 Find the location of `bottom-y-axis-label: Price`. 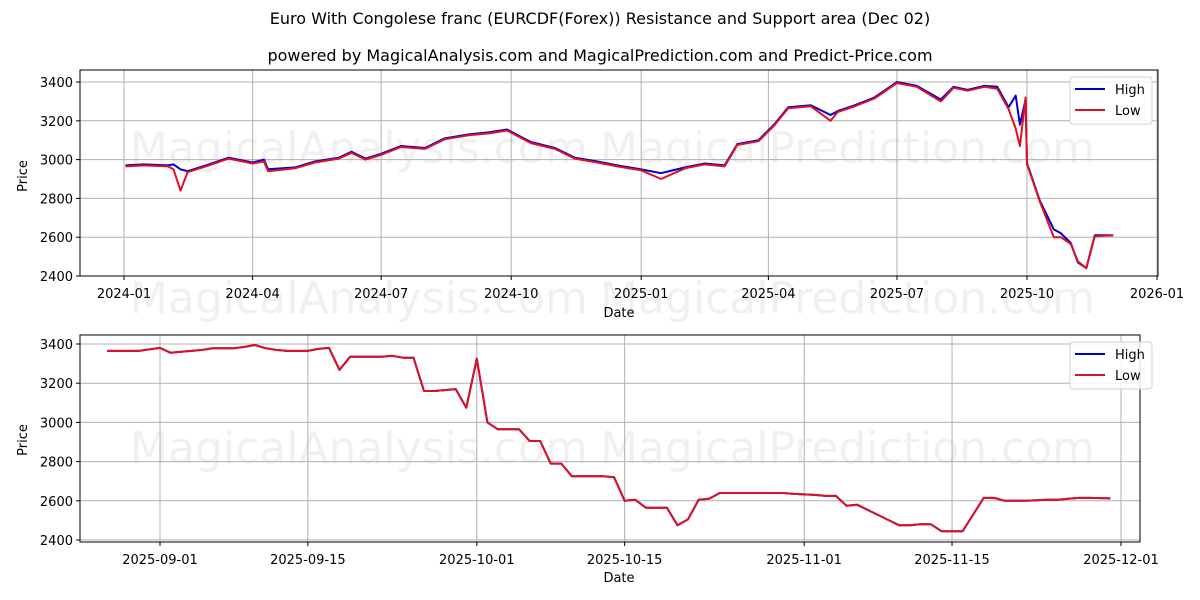

bottom-y-axis-label: Price is located at coordinates (23, 440).